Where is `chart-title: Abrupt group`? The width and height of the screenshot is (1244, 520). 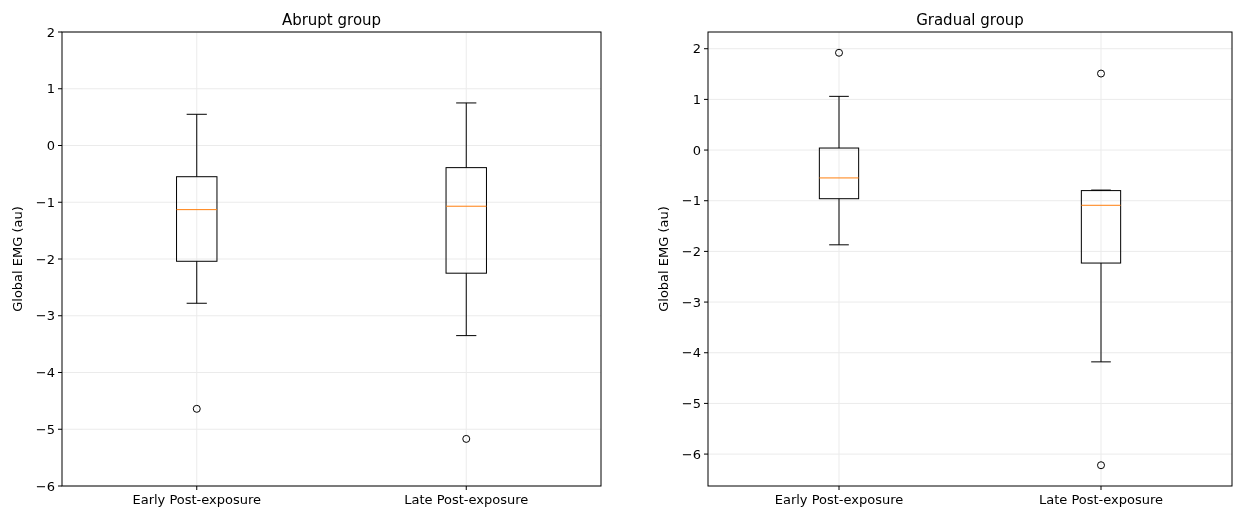
chart-title: Abrupt group is located at coordinates (331, 20).